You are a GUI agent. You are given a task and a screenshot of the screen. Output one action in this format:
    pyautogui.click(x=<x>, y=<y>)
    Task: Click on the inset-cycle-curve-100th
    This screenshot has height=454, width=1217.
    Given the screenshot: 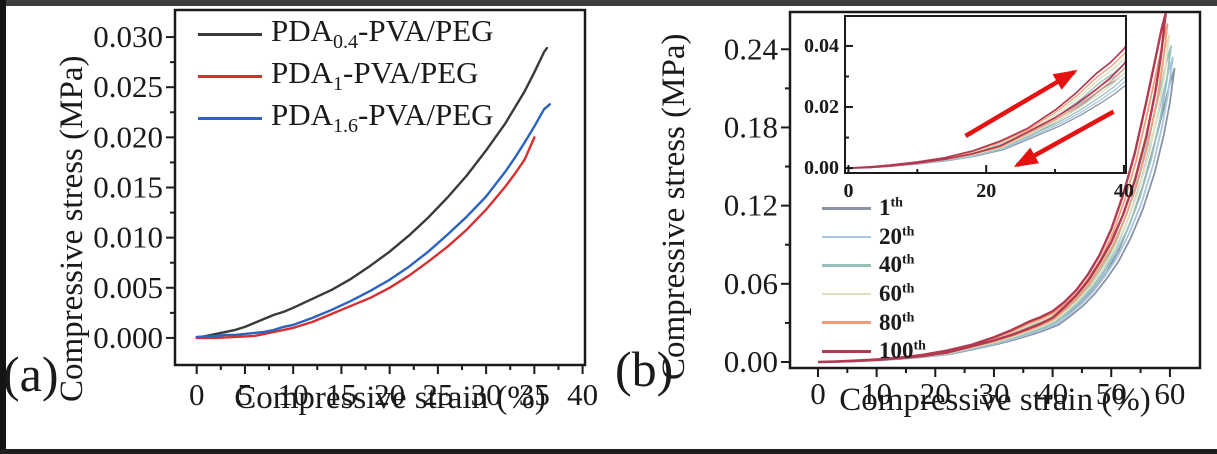 What is the action you would take?
    pyautogui.click(x=986, y=107)
    